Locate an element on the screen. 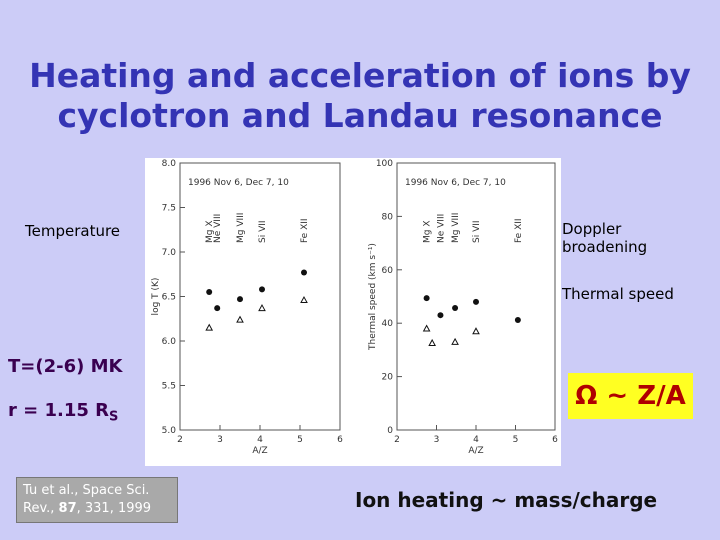 The image size is (720, 540). y-tick-label: 40 is located at coordinates (388, 324).